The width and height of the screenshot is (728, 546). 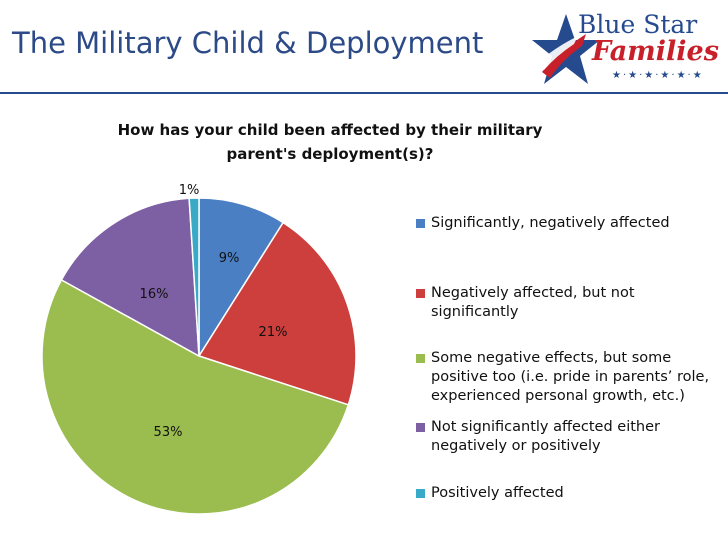 I want to click on star-logo-icon, so click(x=566, y=49).